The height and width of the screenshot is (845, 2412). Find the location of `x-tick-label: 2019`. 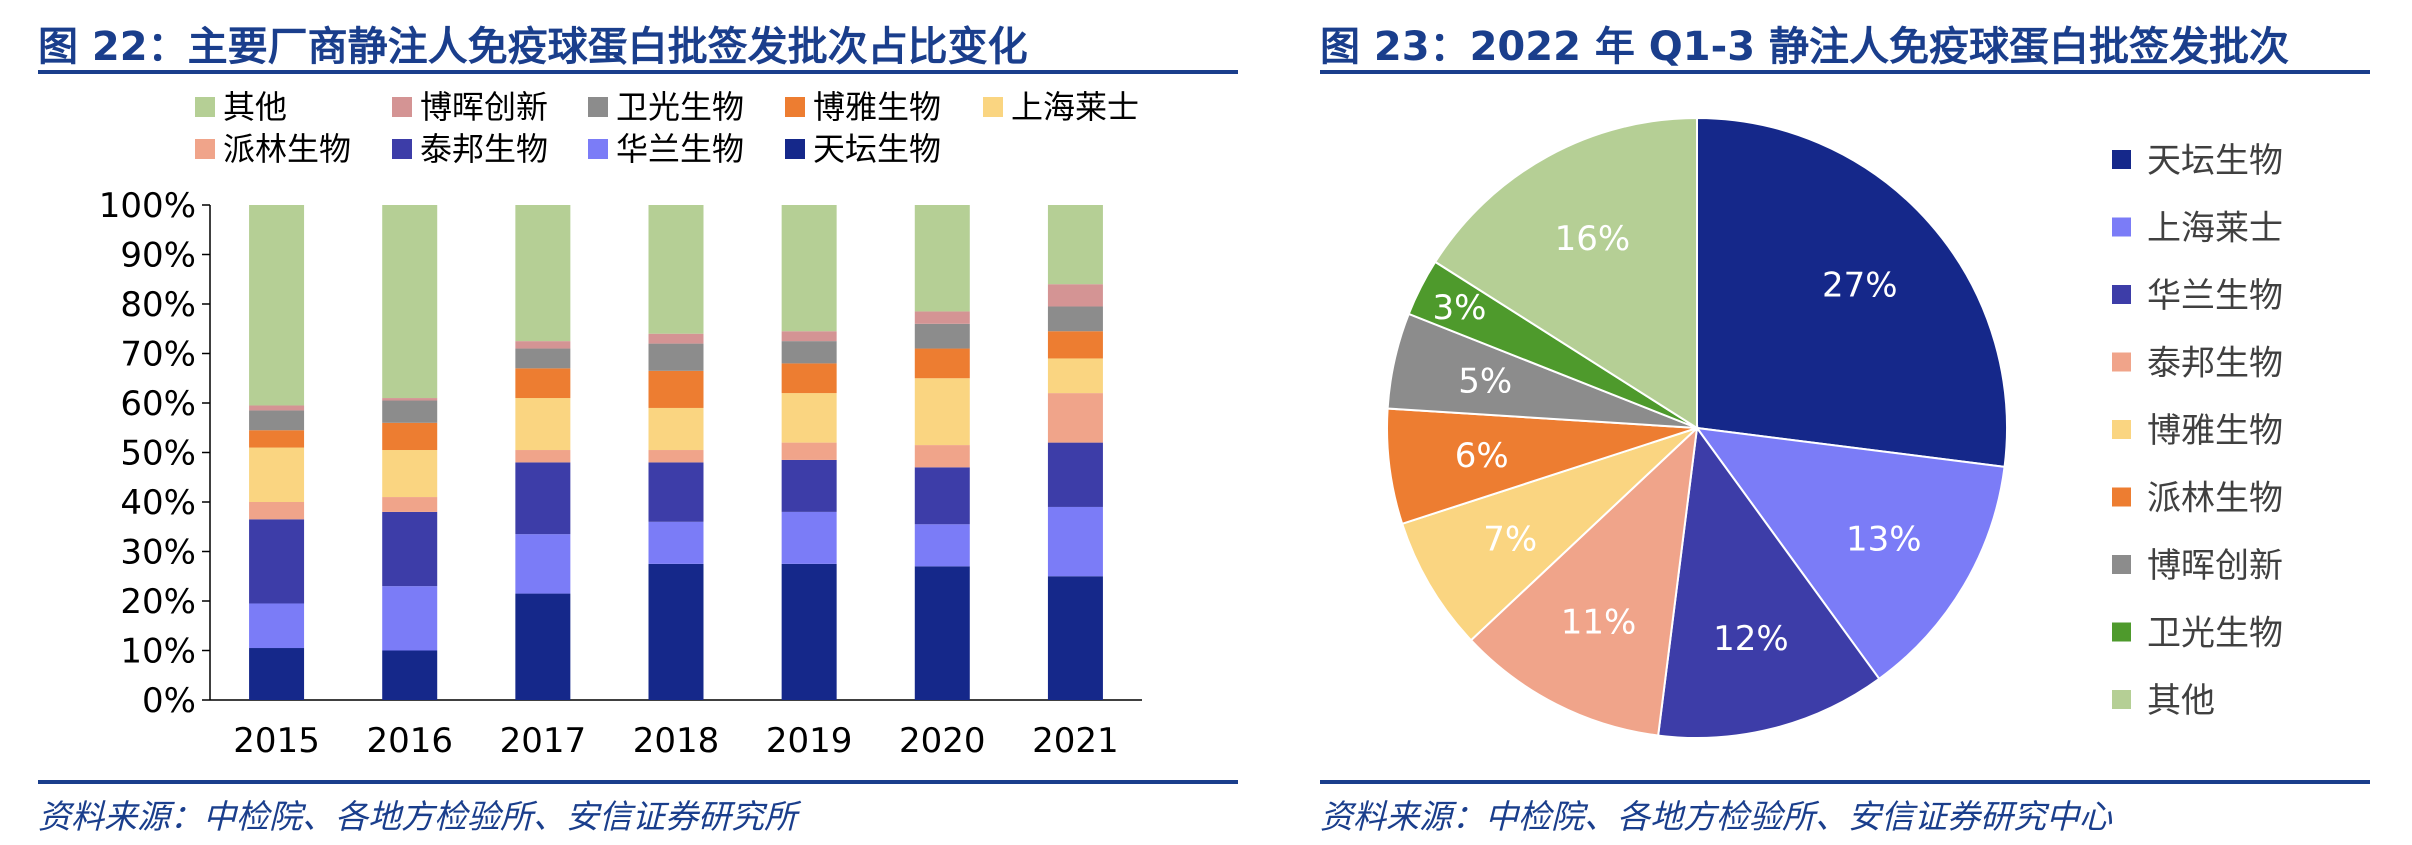

x-tick-label: 2019 is located at coordinates (809, 741).